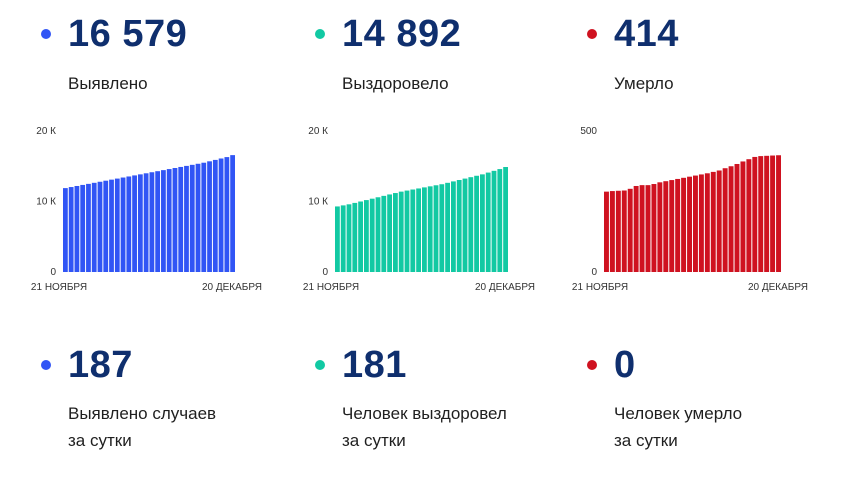 This screenshot has width=850, height=478. Describe the element at coordinates (128, 34) in the screenshot. I see `confirmed-total: 16 579` at that location.